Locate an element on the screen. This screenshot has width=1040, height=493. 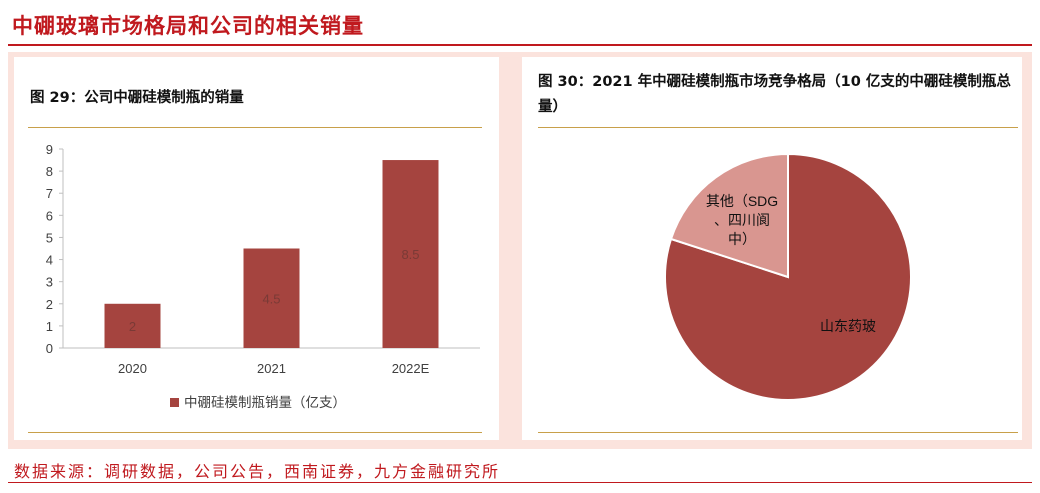
y-tick-label: 6 is located at coordinates (49, 215).